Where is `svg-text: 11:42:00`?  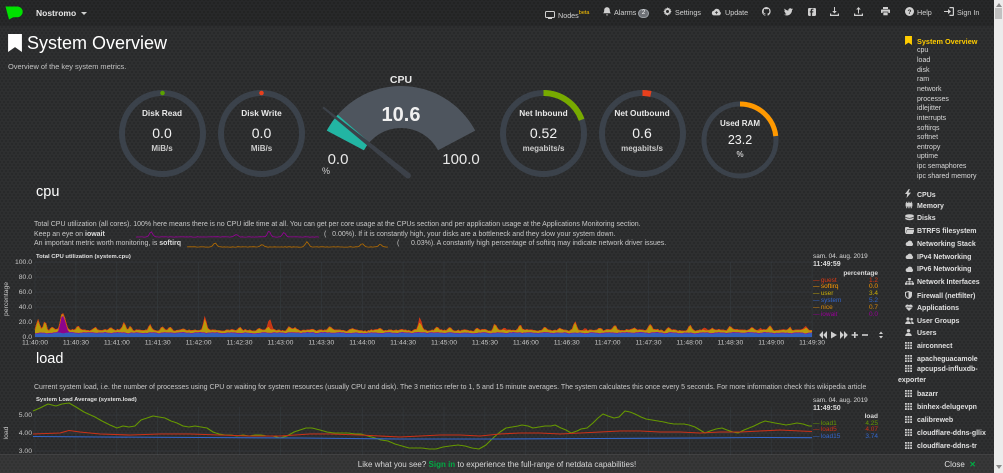
svg-text: 11:42:00 is located at coordinates (199, 343).